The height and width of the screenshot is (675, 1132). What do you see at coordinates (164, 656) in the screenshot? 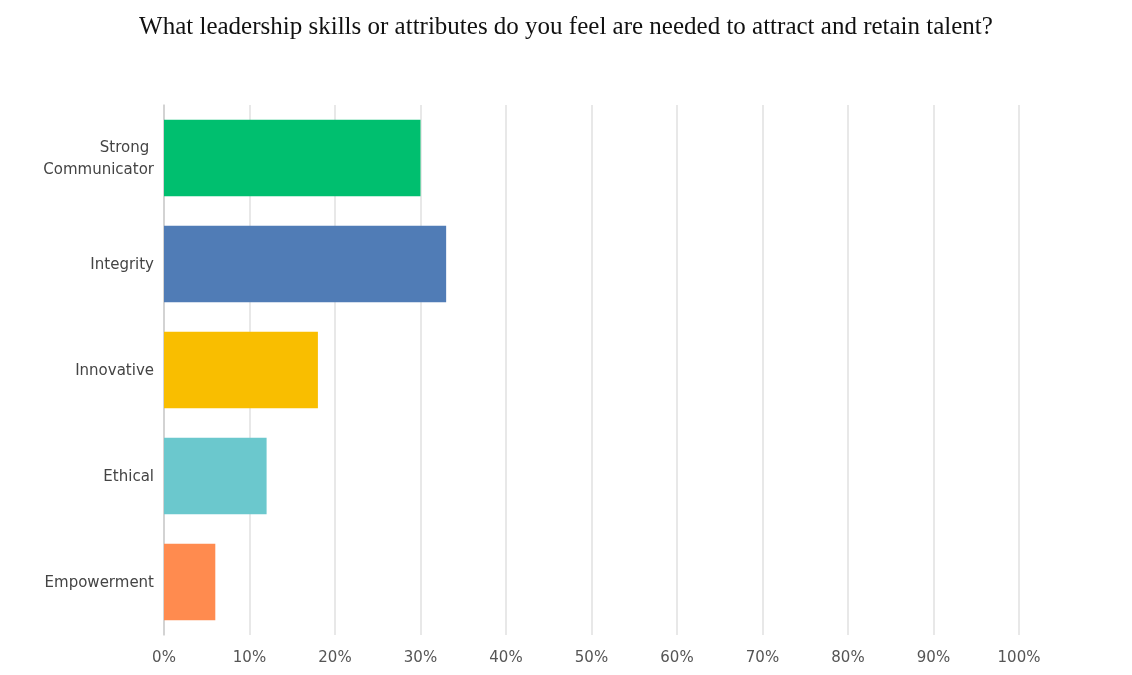
I see `x-tick-label: 0%` at bounding box center [164, 656].